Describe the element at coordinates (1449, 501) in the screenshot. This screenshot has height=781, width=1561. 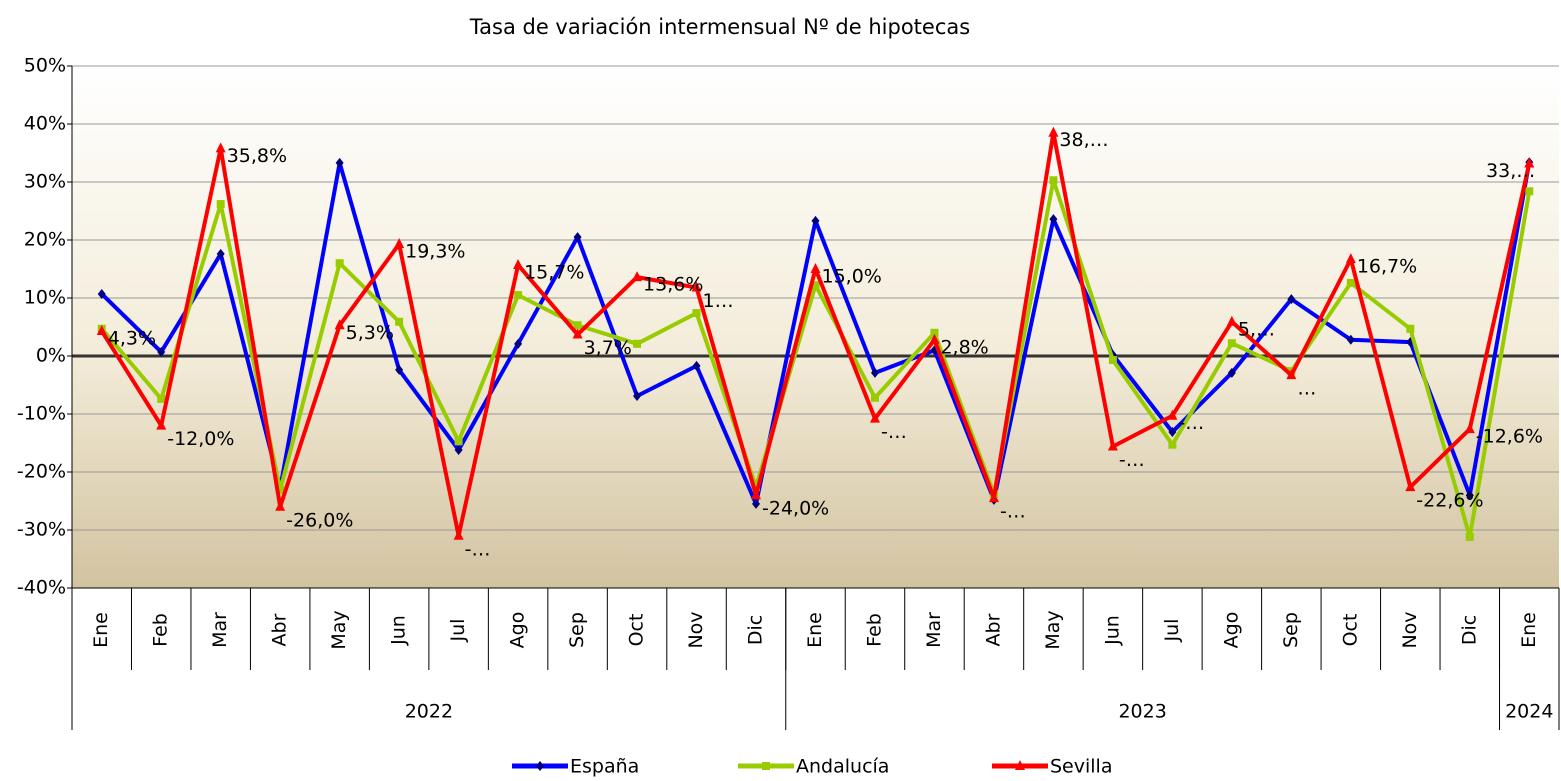
I see `data-label: -22,6%` at that location.